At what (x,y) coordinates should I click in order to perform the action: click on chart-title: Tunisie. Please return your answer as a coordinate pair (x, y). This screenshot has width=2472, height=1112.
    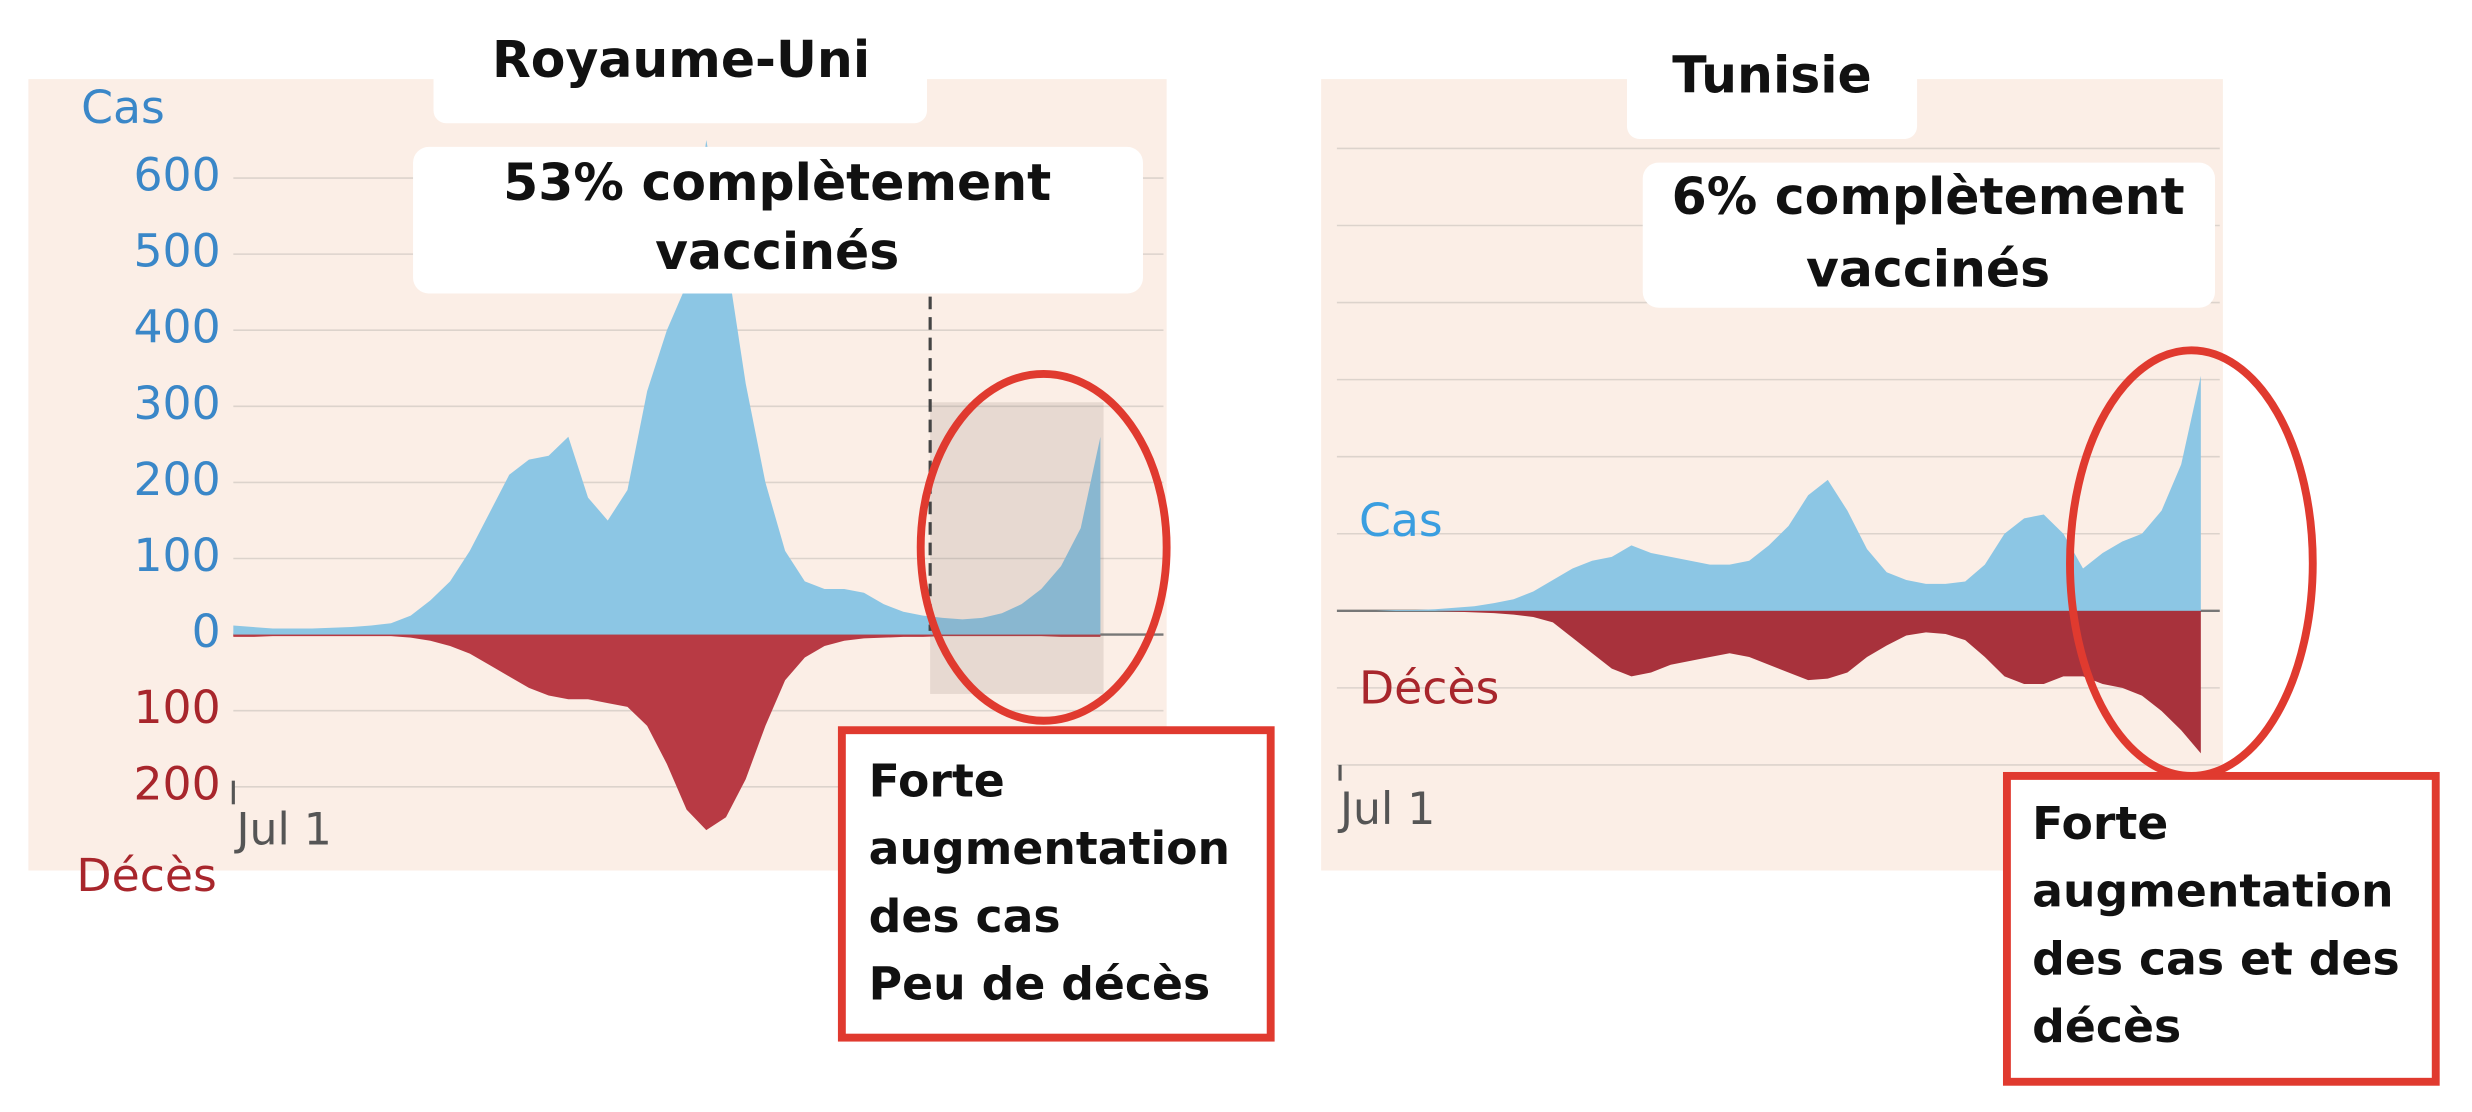
    Looking at the image, I should click on (1771, 75).